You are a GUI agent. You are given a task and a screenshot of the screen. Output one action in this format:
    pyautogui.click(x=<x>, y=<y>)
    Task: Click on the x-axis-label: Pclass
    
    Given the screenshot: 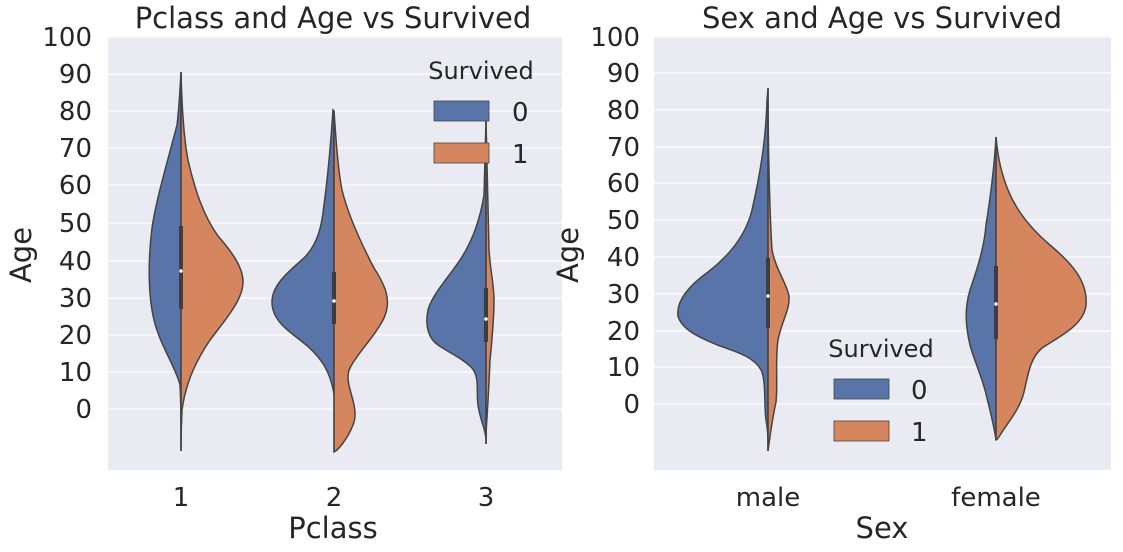 What is the action you would take?
    pyautogui.click(x=332, y=528)
    